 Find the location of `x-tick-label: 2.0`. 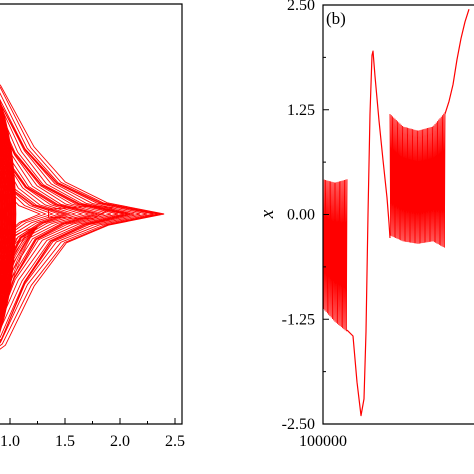

x-tick-label: 2.0 is located at coordinates (120, 441).